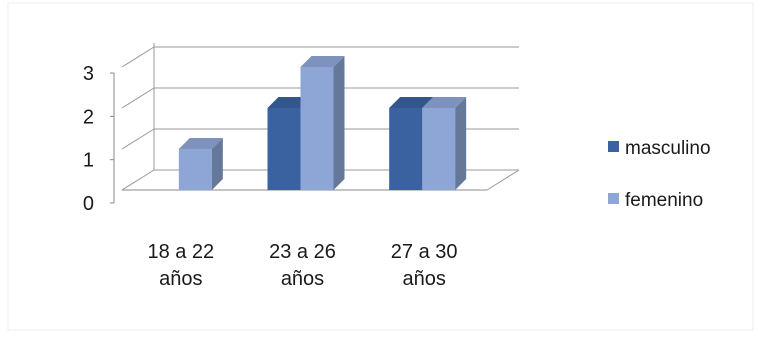 The width and height of the screenshot is (761, 342). I want to click on x-tick-label: 23 a 26 años, so click(302, 265).